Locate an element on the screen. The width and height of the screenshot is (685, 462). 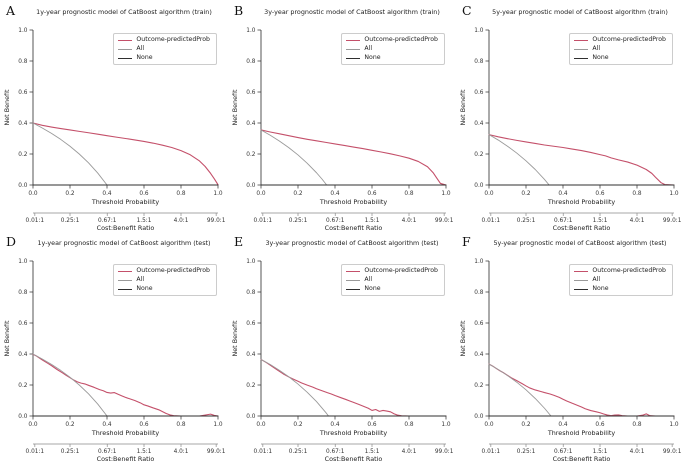
x-tick-label: 0.8 is located at coordinates (181, 425).